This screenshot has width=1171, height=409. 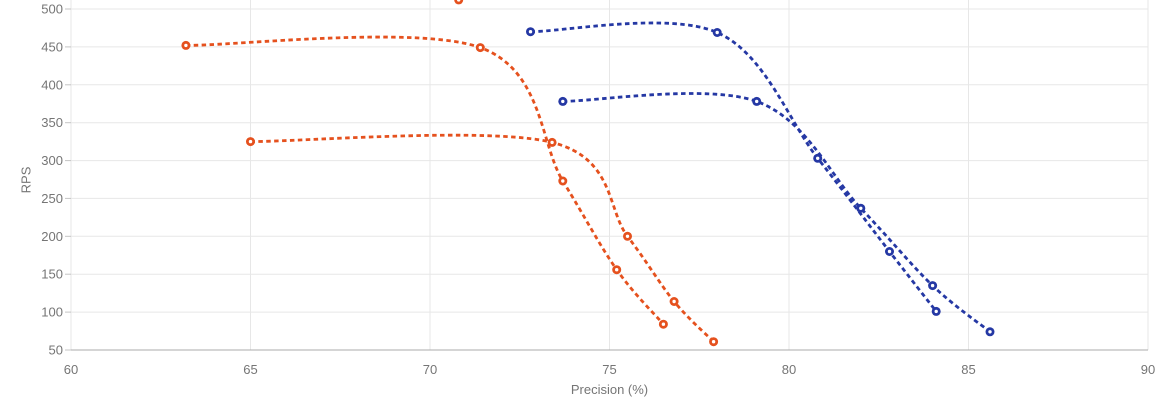 What do you see at coordinates (609, 389) in the screenshot?
I see `x-axis-title: Precision (%)` at bounding box center [609, 389].